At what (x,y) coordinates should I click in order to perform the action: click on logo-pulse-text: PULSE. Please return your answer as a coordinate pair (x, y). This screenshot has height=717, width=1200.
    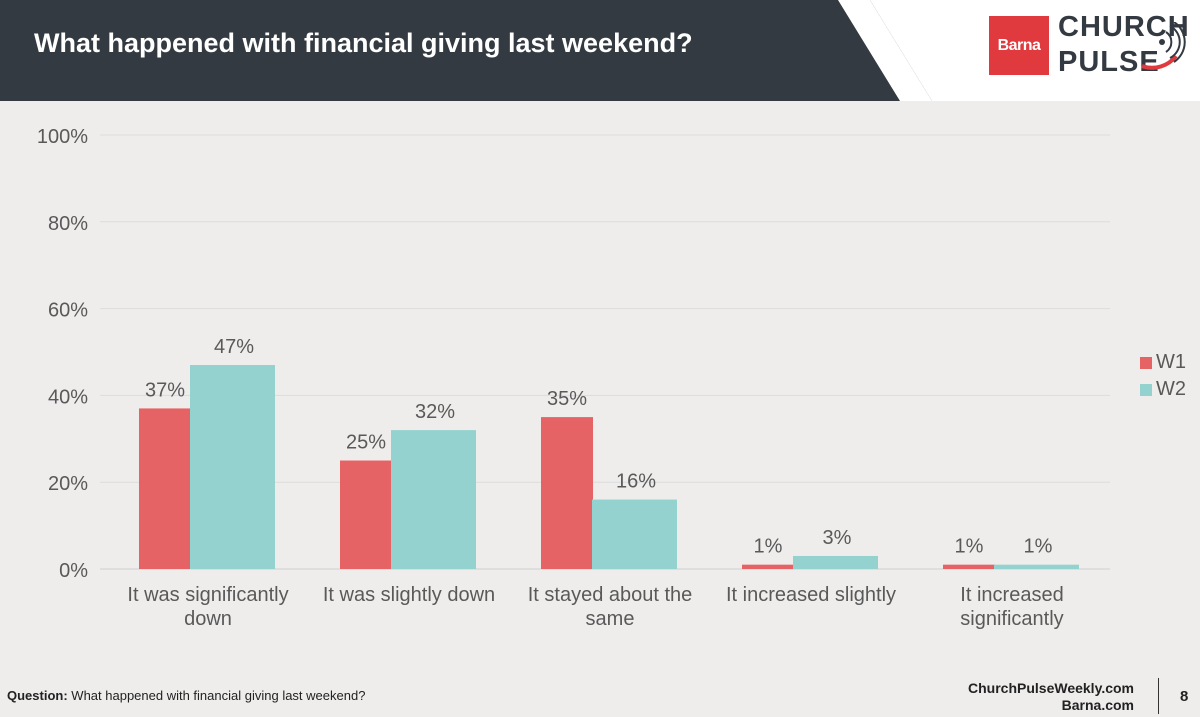
    Looking at the image, I should click on (1109, 62).